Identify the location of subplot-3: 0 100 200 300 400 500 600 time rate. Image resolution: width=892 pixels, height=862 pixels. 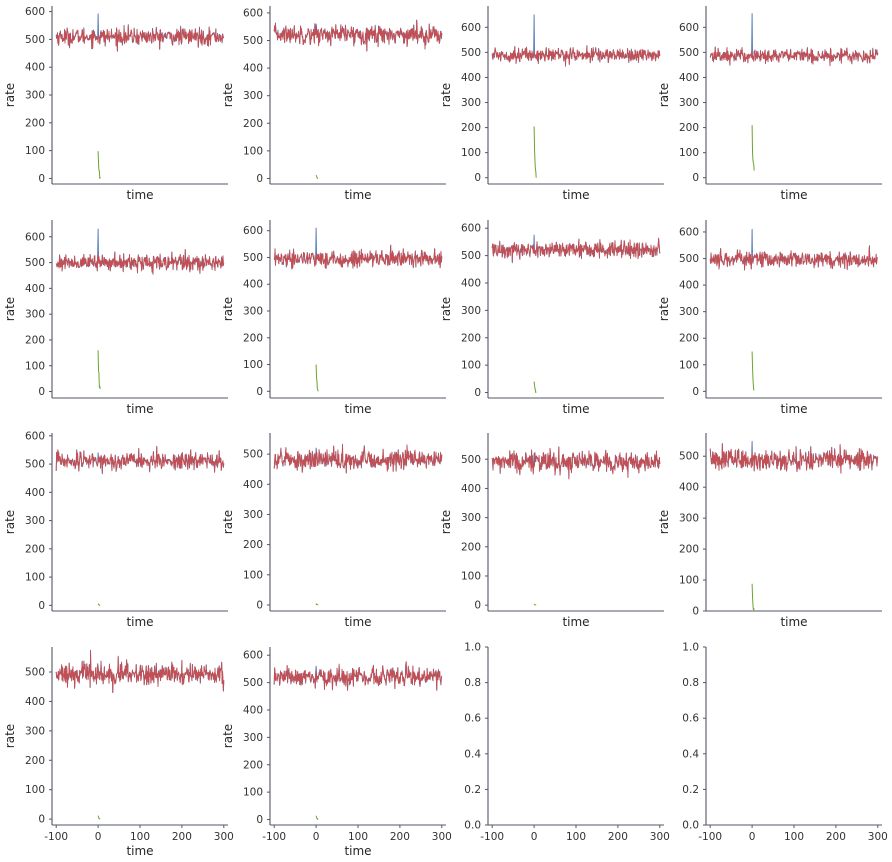
(551, 104).